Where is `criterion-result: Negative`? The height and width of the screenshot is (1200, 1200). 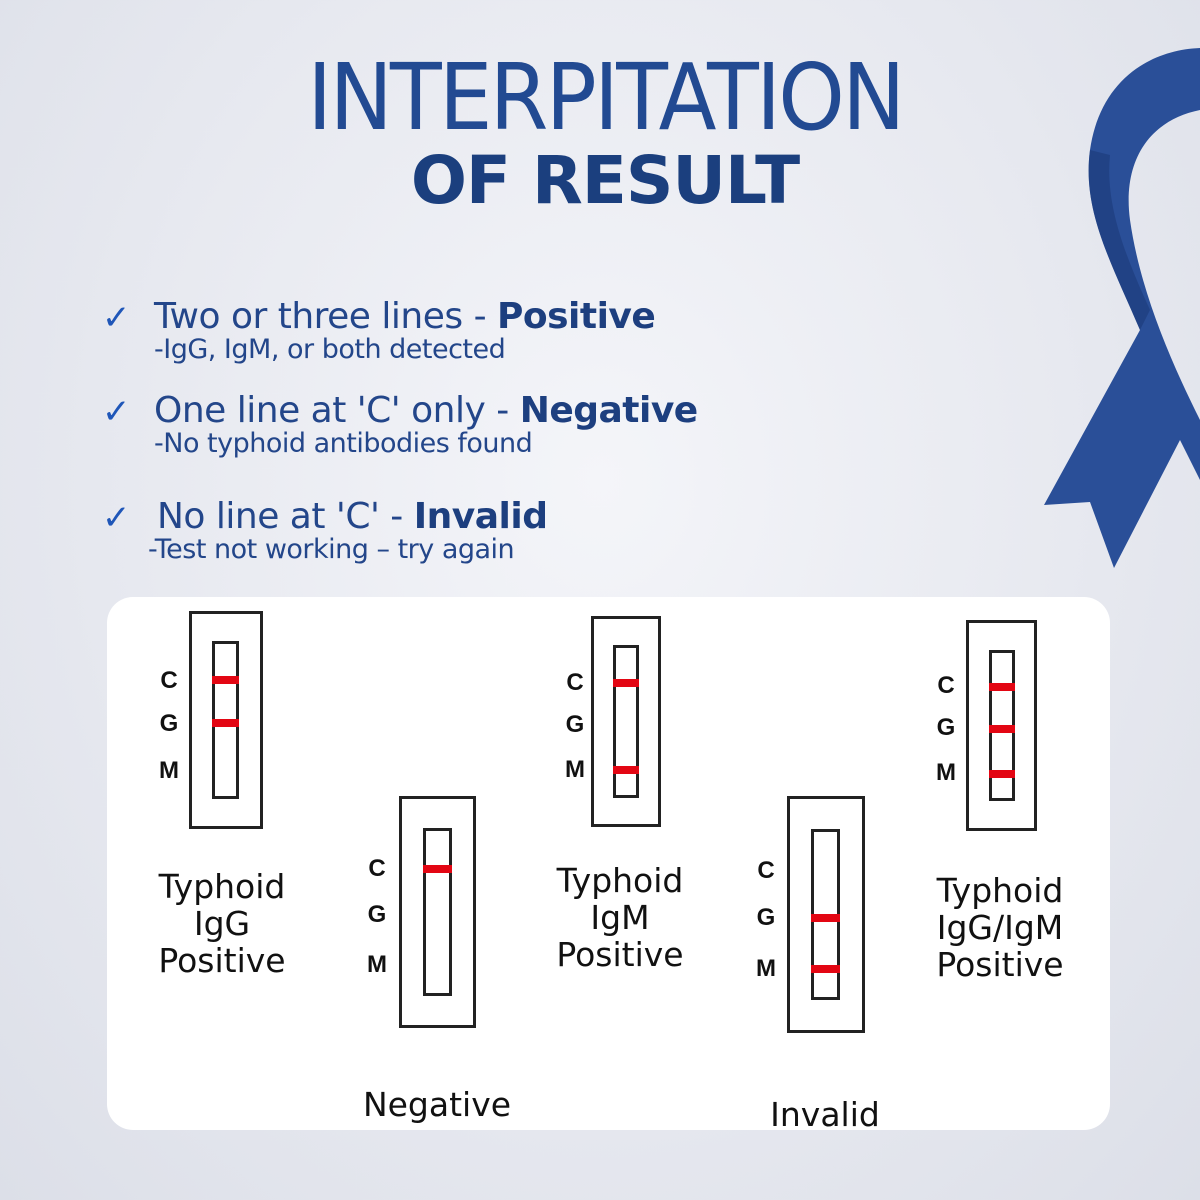
criterion-result: Negative is located at coordinates (609, 410).